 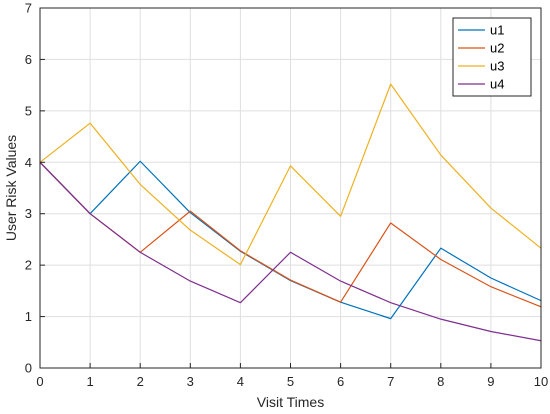 I want to click on x-tick-label: 5, so click(x=290, y=381).